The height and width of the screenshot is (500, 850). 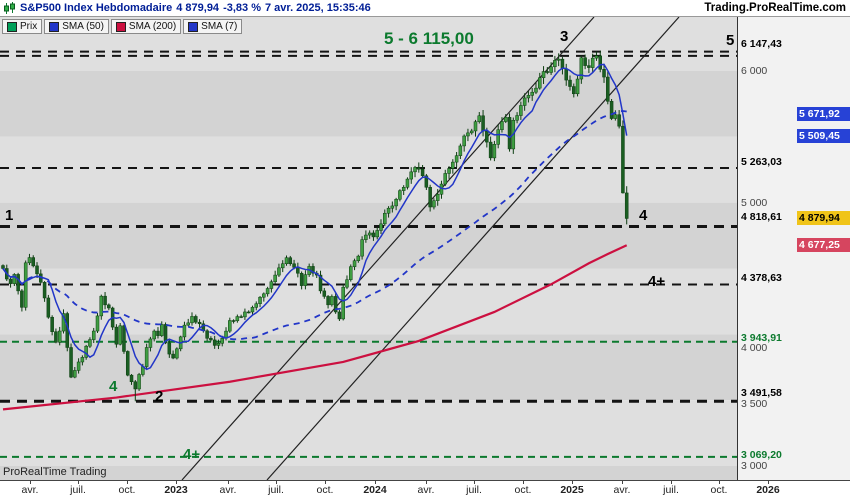 I want to click on watermark: ProRealTime Trading, so click(x=55, y=472).